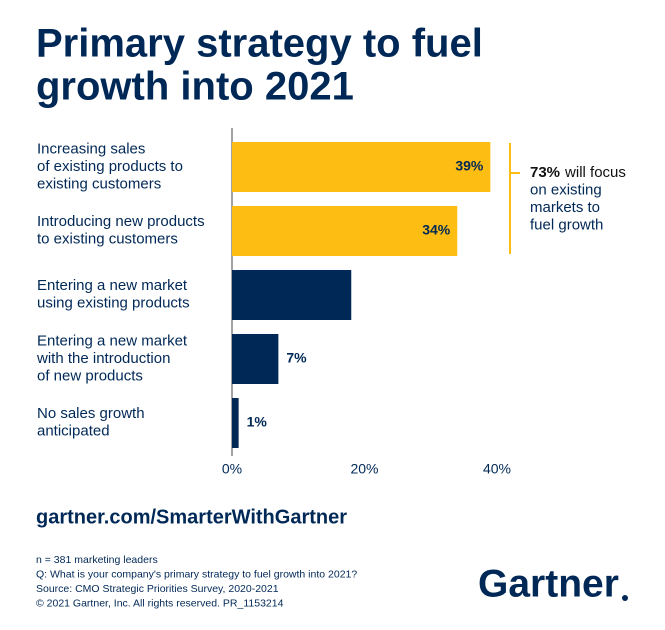 This screenshot has width=665, height=630. I want to click on value-label: 1%, so click(257, 422).